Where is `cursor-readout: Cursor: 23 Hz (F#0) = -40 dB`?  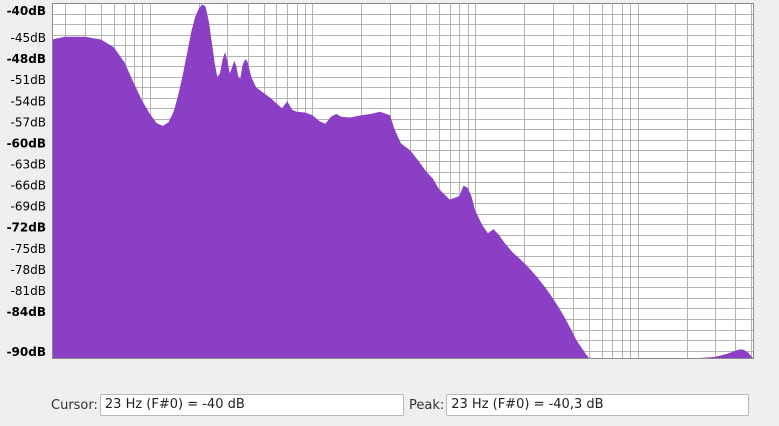 cursor-readout: Cursor: 23 Hz (F#0) = -40 dB is located at coordinates (227, 405).